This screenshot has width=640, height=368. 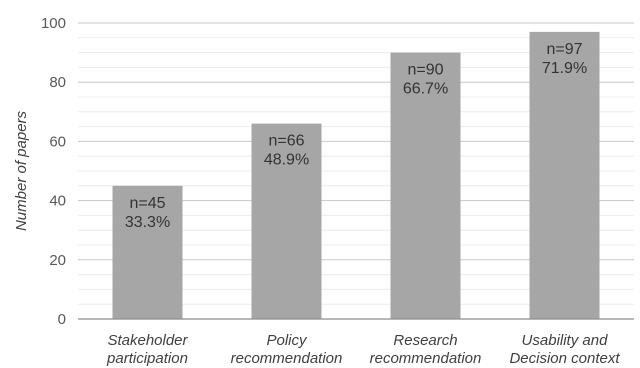 I want to click on x-category-label: Research recommendation, so click(x=426, y=349).